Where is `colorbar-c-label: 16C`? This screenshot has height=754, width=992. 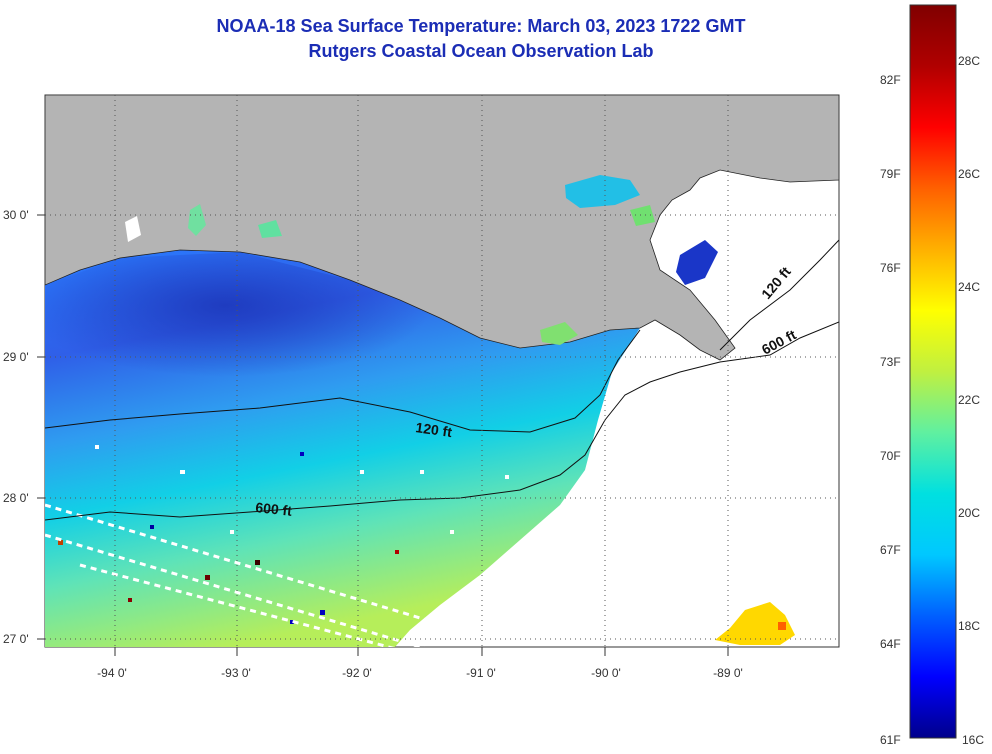
colorbar-c-label: 16C is located at coordinates (973, 740).